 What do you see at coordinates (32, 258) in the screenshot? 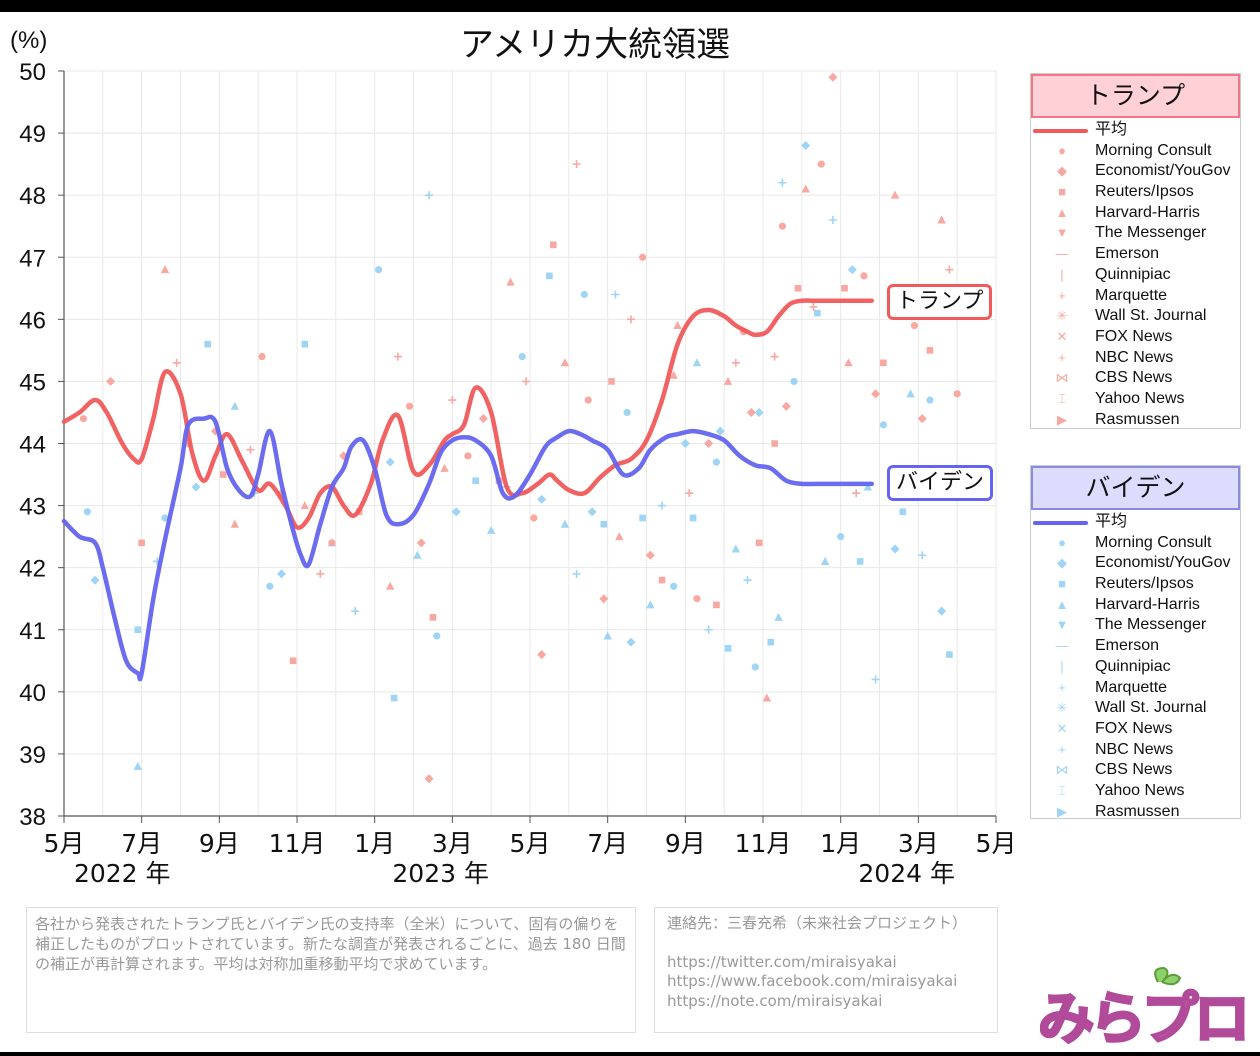
I see `y-tick-label: 47` at bounding box center [32, 258].